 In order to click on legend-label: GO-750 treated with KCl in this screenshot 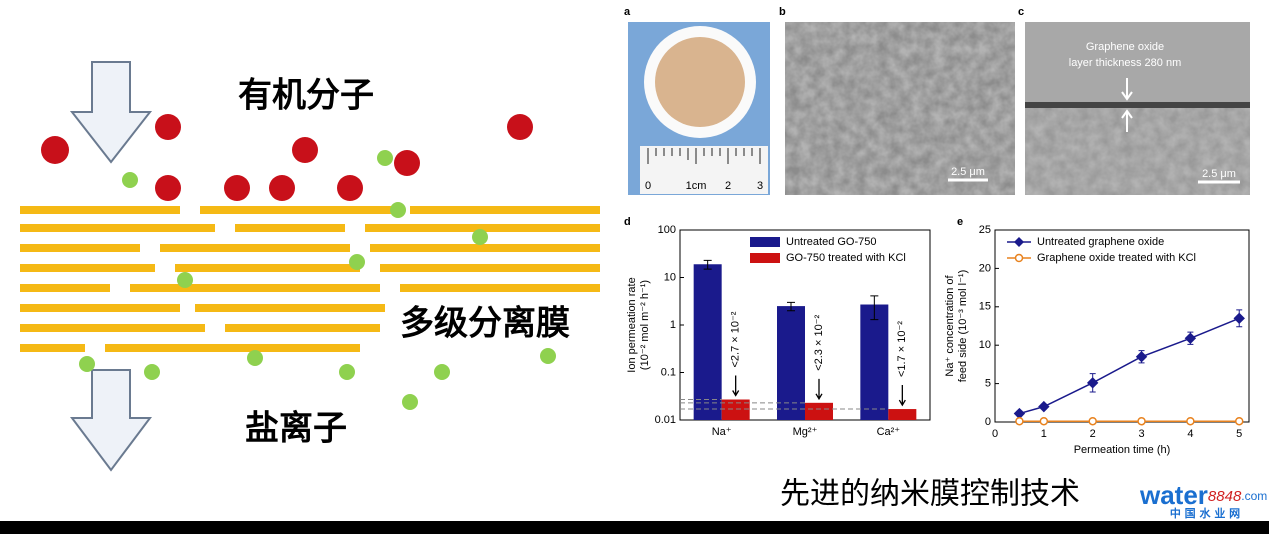, I will do `click(846, 258)`.